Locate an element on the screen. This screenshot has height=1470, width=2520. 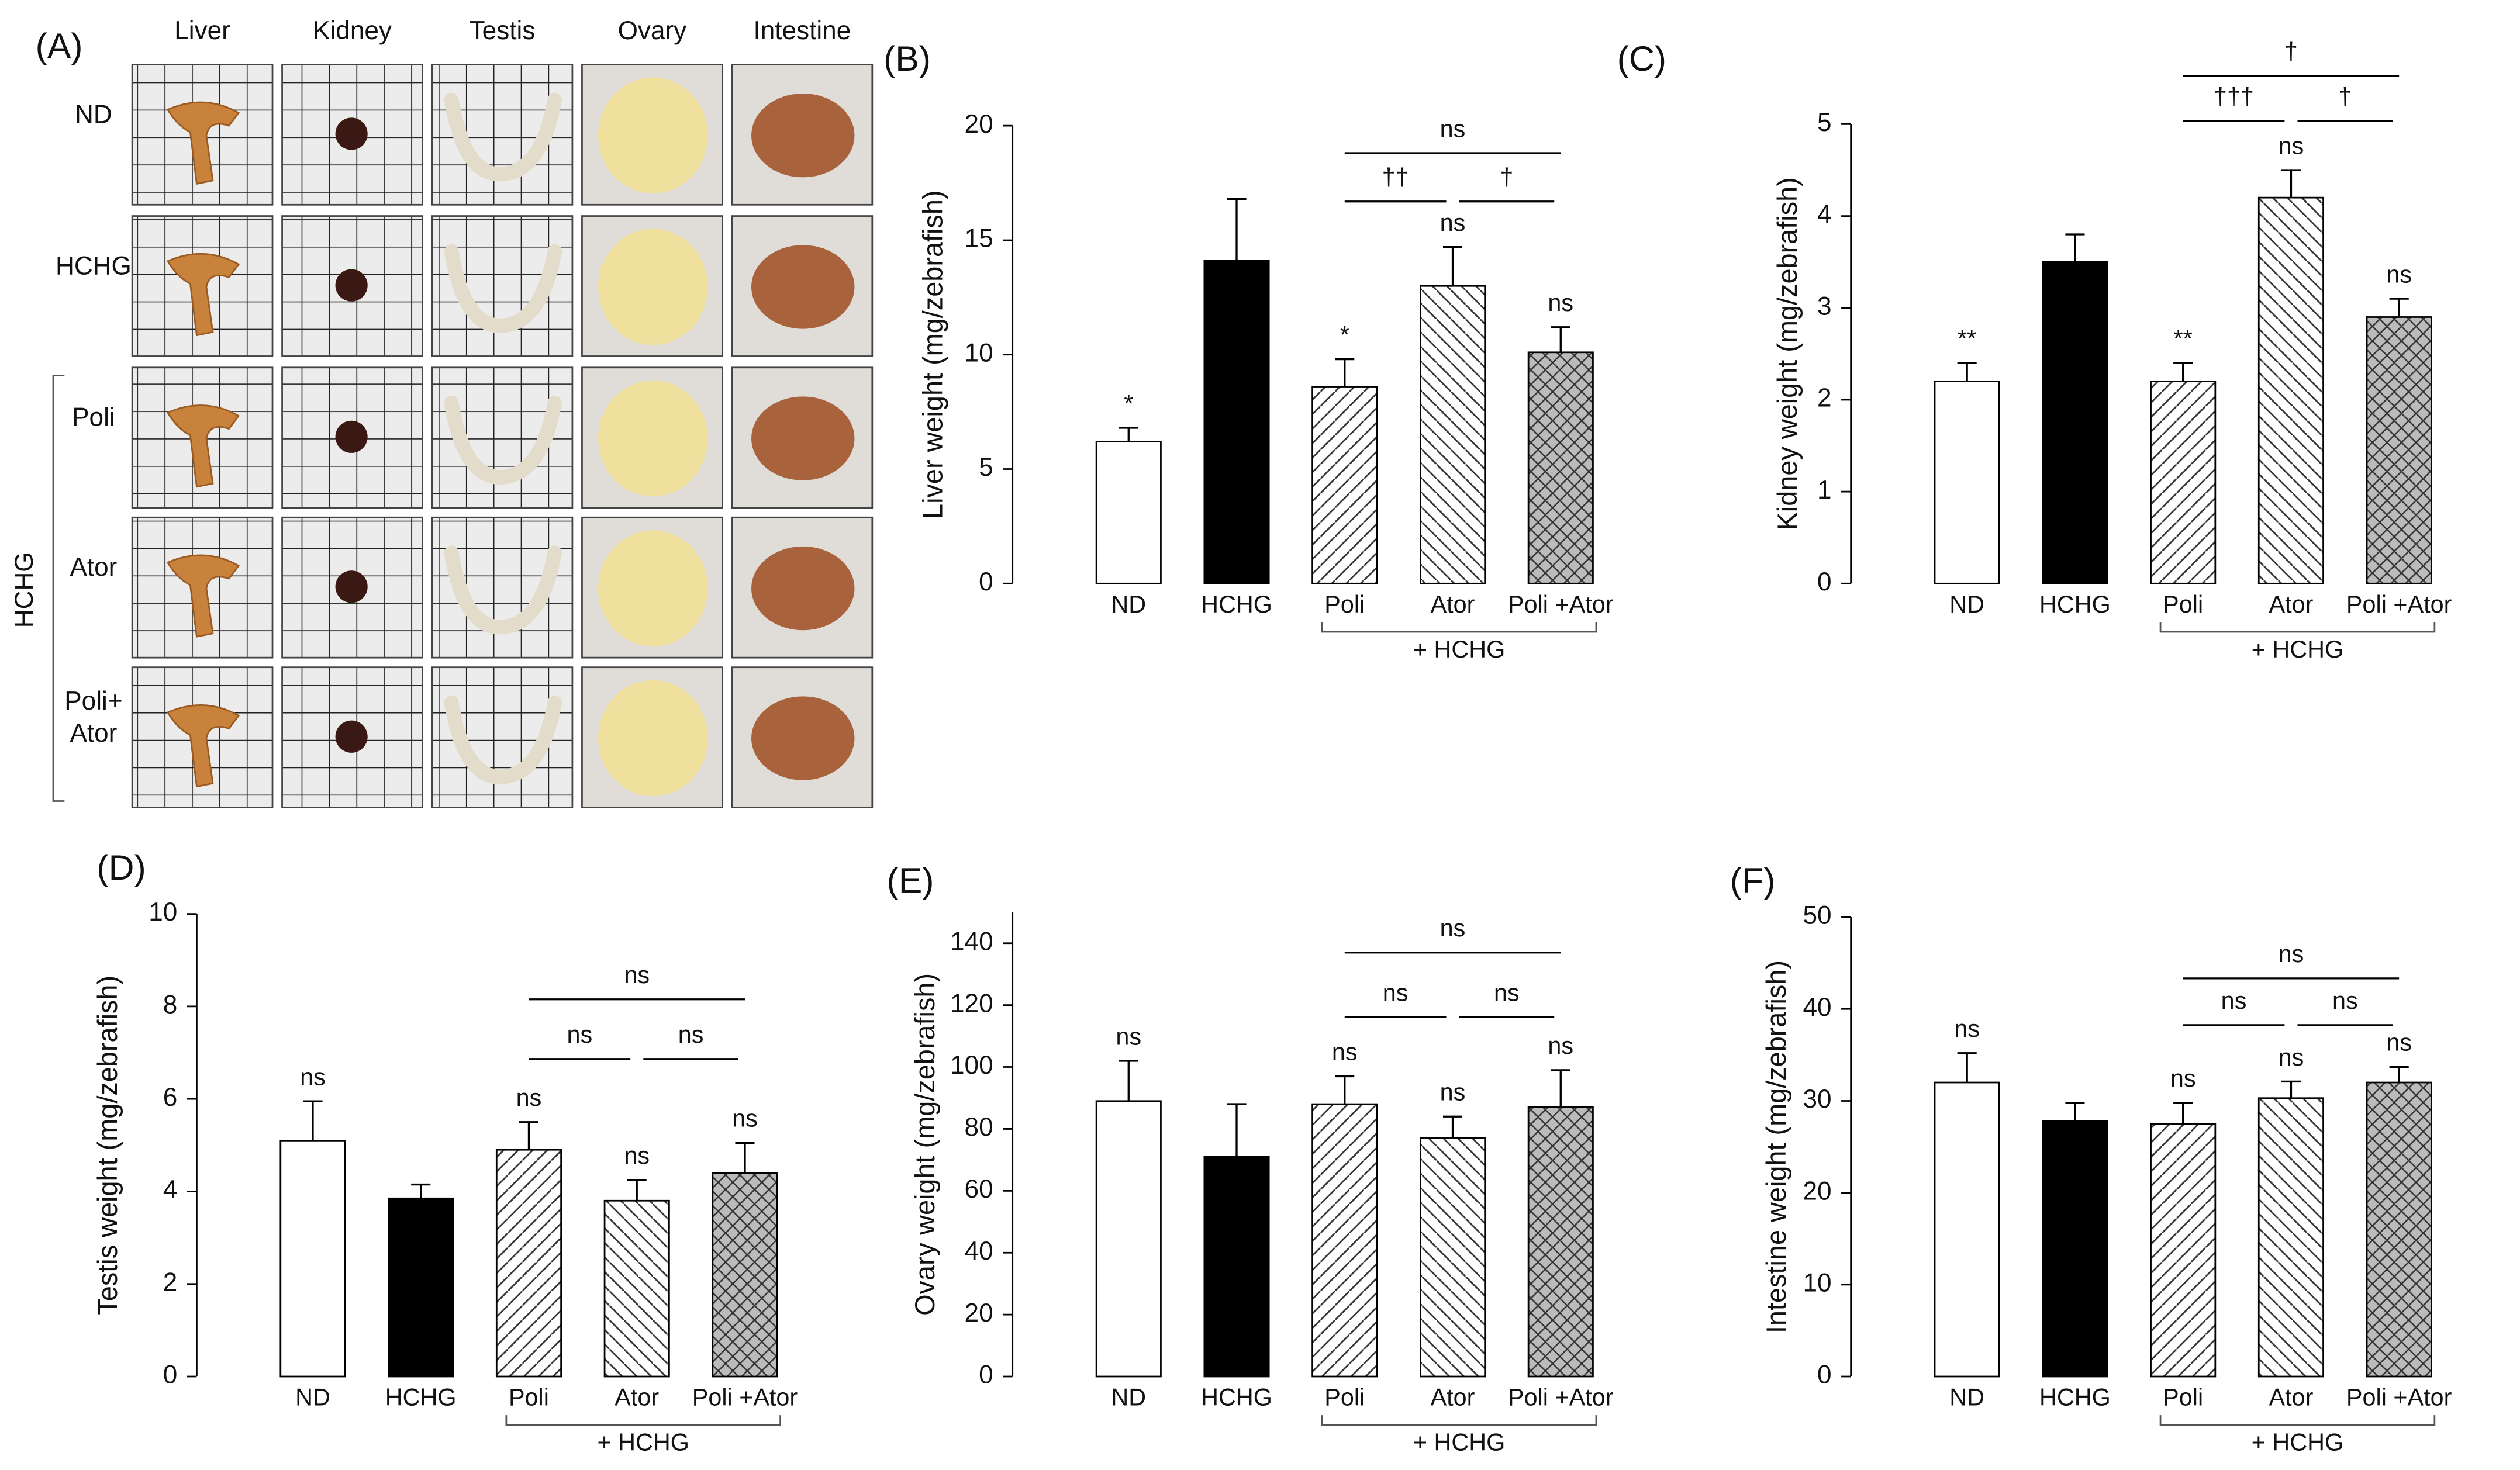
panel-label: (F) is located at coordinates (1752, 880).